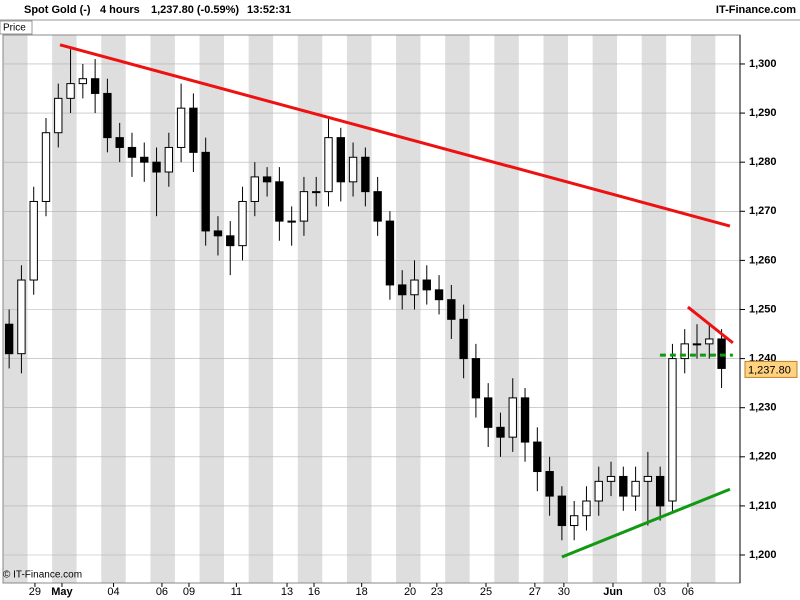  Describe the element at coordinates (763, 211) in the screenshot. I see `y-tick-label: 1,270` at that location.